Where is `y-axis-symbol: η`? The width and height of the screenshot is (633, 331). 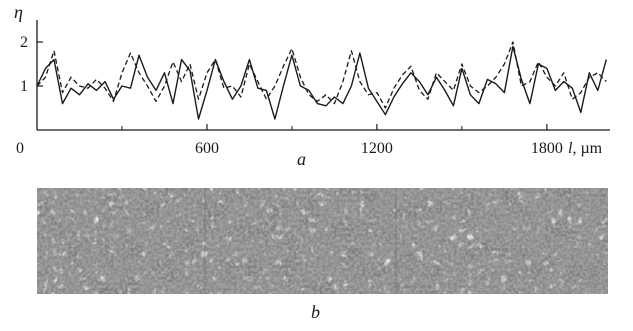 y-axis-symbol: η is located at coordinates (18, 12).